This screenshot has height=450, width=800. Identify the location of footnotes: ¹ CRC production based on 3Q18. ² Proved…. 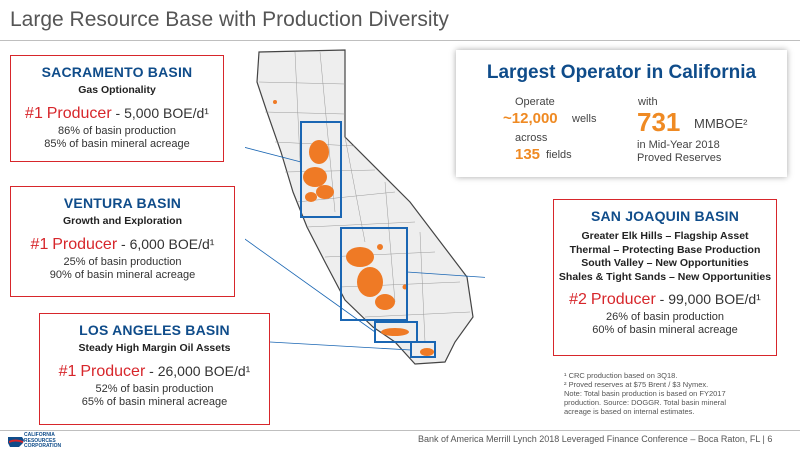
(679, 393).